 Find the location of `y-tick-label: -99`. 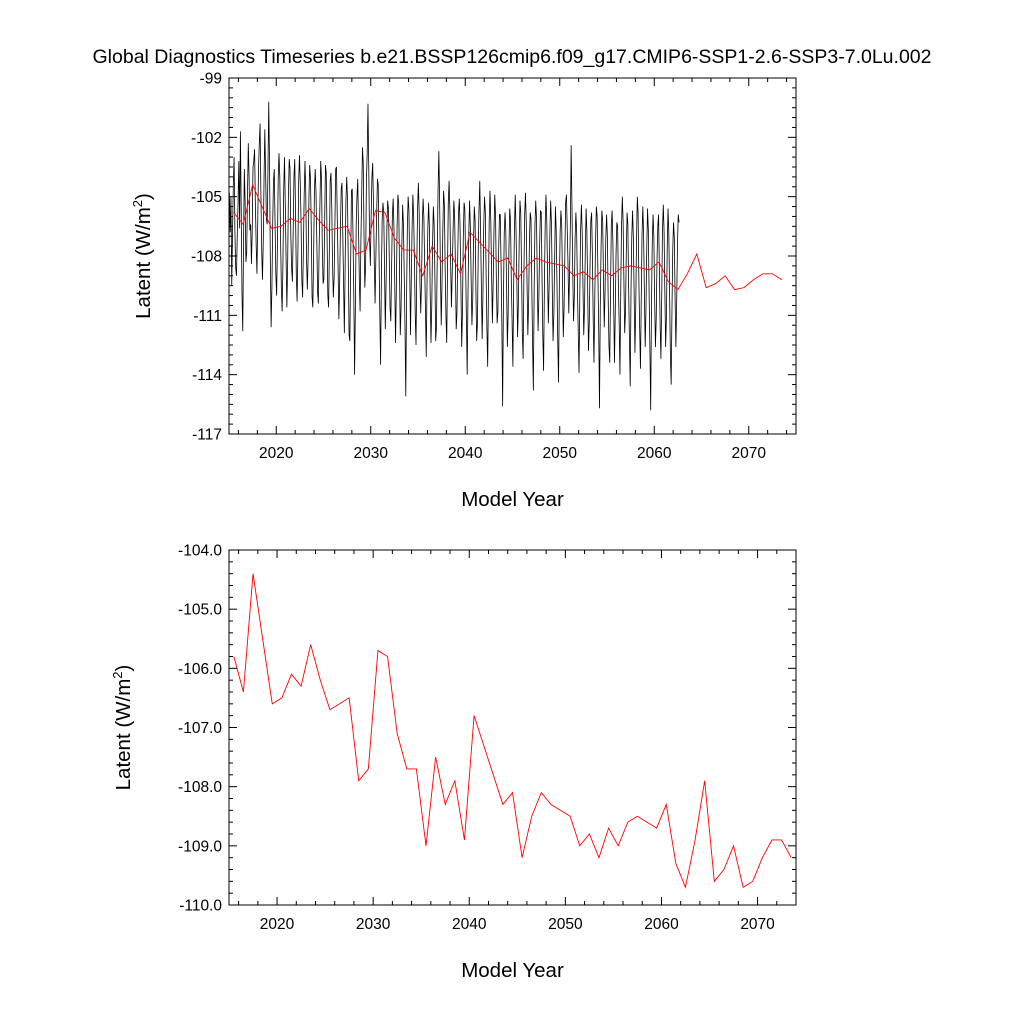

y-tick-label: -99 is located at coordinates (211, 79).